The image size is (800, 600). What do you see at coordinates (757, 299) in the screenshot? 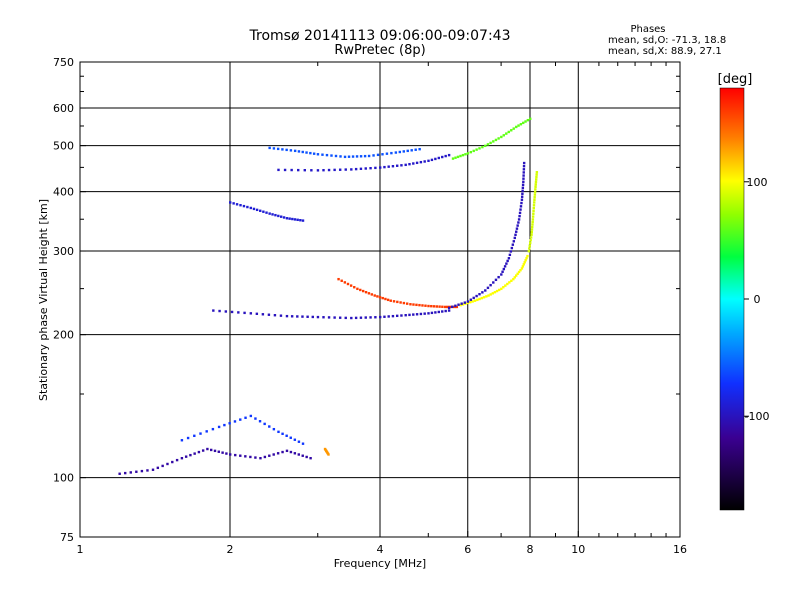
I see `colorbar-tick-label: 0` at bounding box center [757, 299].